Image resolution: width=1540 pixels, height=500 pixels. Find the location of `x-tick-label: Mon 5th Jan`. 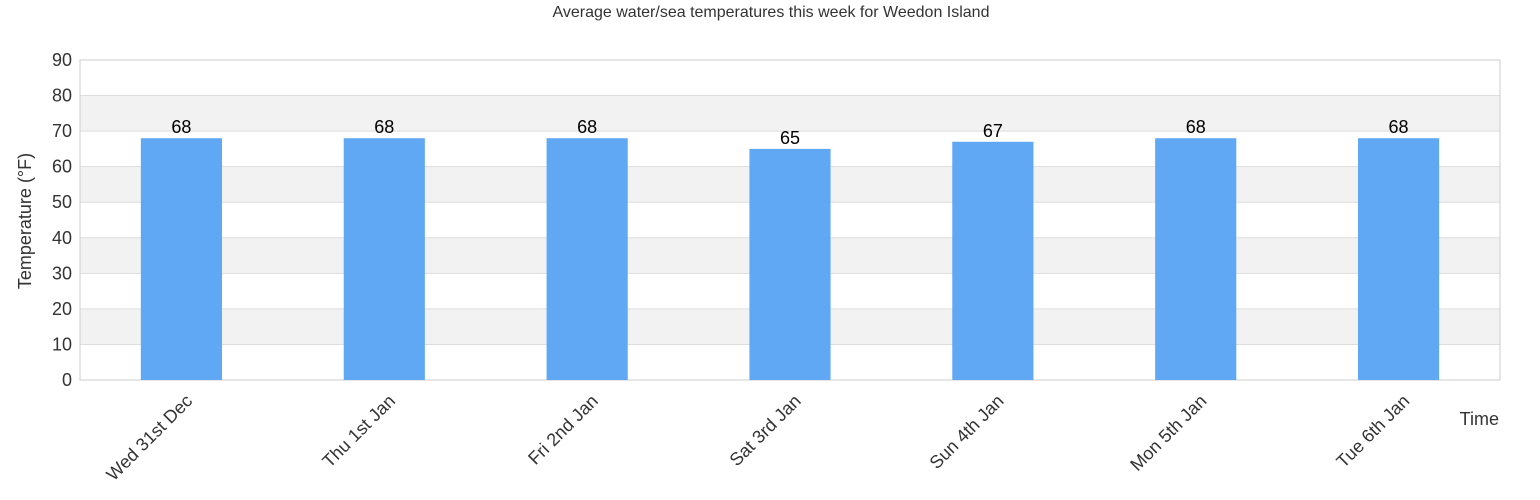

x-tick-label: Mon 5th Jan is located at coordinates (1168, 433).